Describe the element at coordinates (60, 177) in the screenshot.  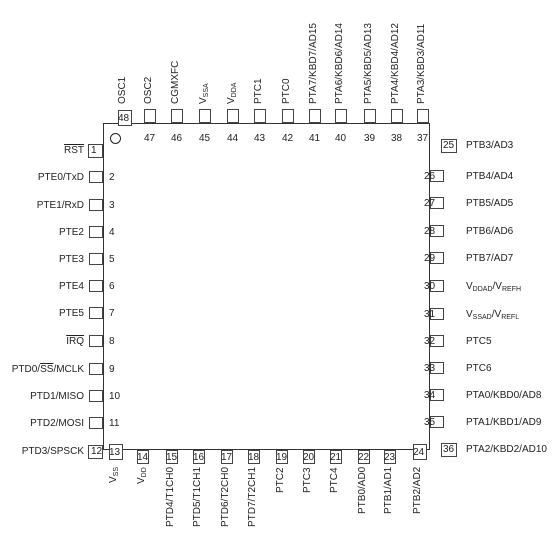
I see `pin-label-2: PTE0/TxD` at that location.